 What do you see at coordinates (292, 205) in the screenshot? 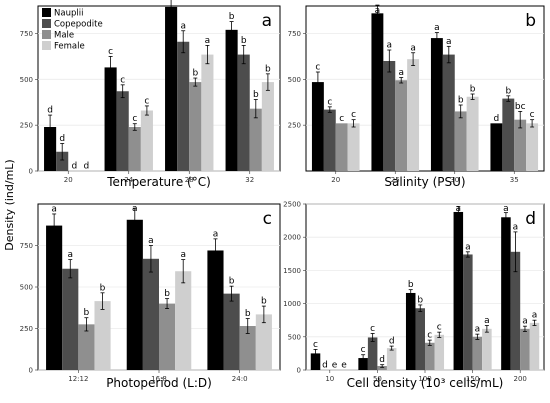
I see `y-tick-label: 2500` at bounding box center [292, 205].